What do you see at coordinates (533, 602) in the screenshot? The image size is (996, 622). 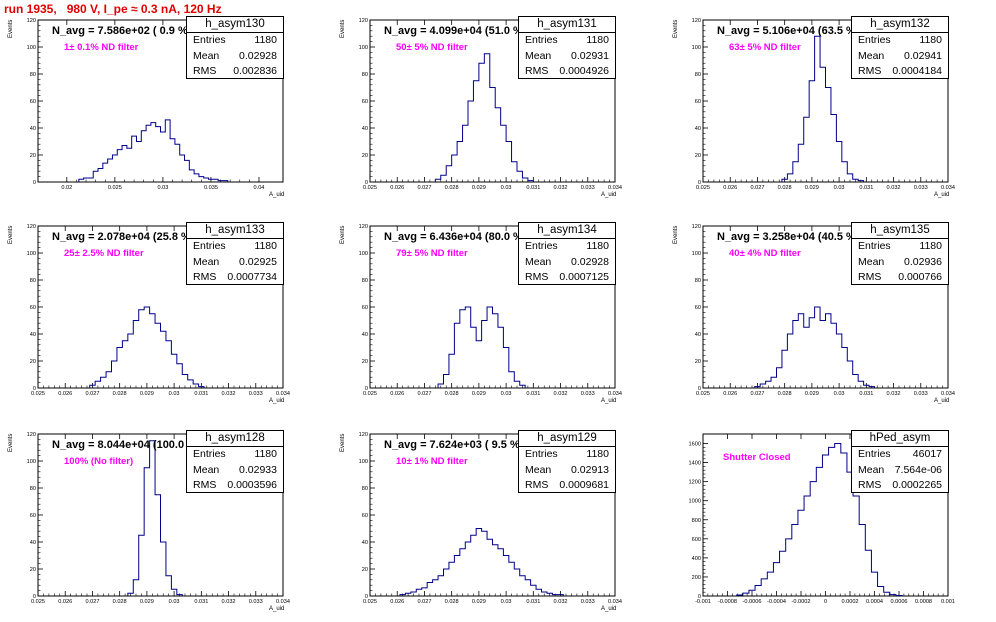 I see `x-tick-label: 0.031` at bounding box center [533, 602].